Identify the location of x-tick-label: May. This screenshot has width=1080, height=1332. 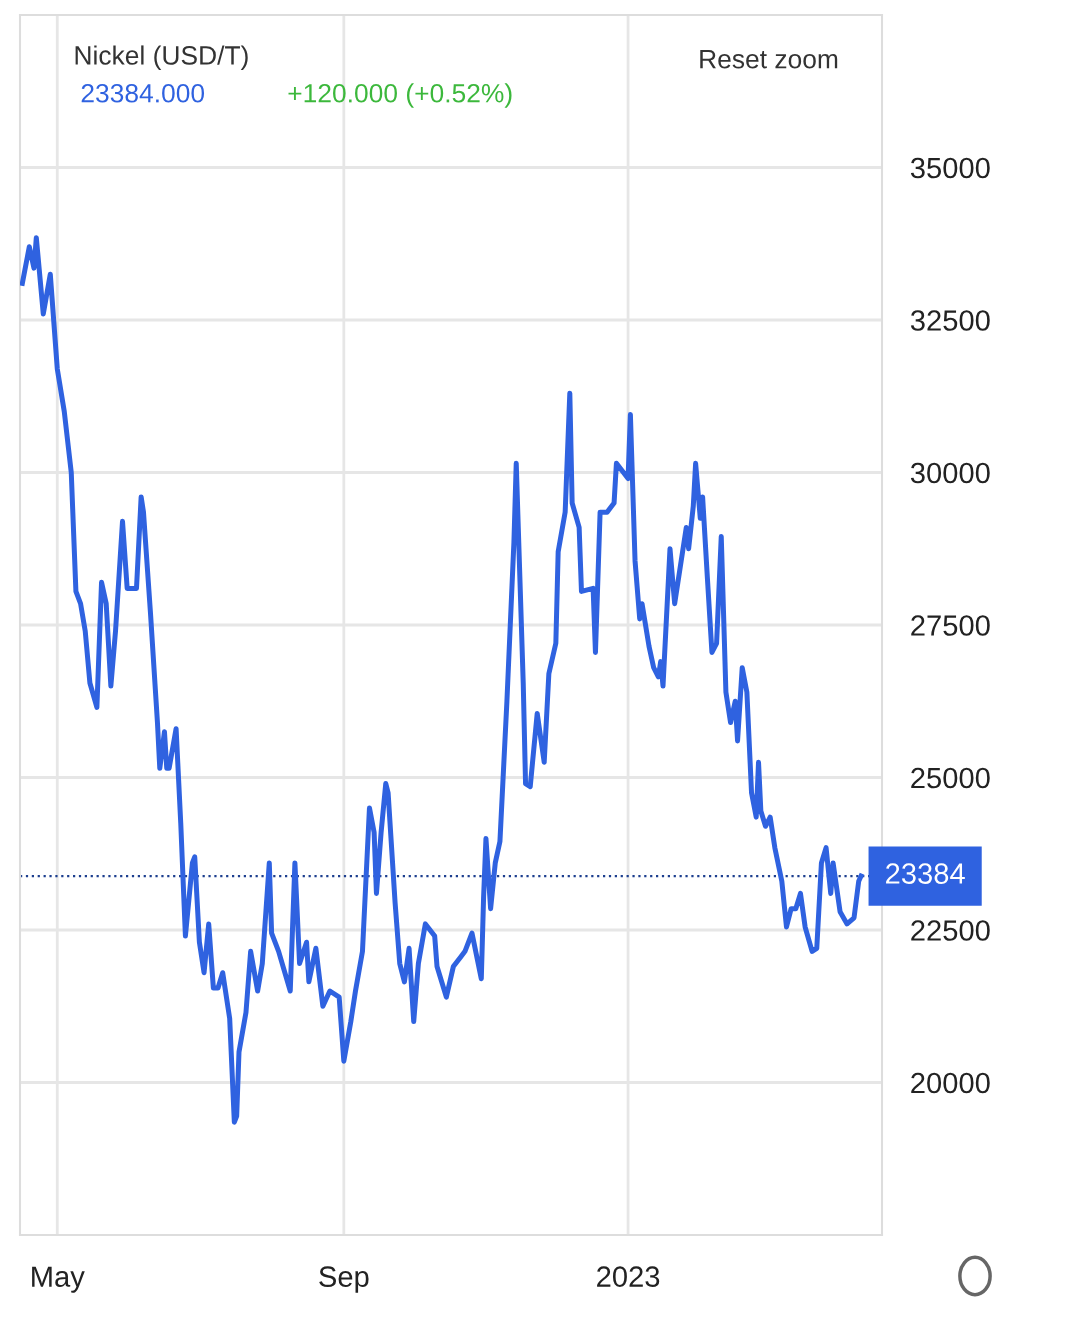
(58, 1279).